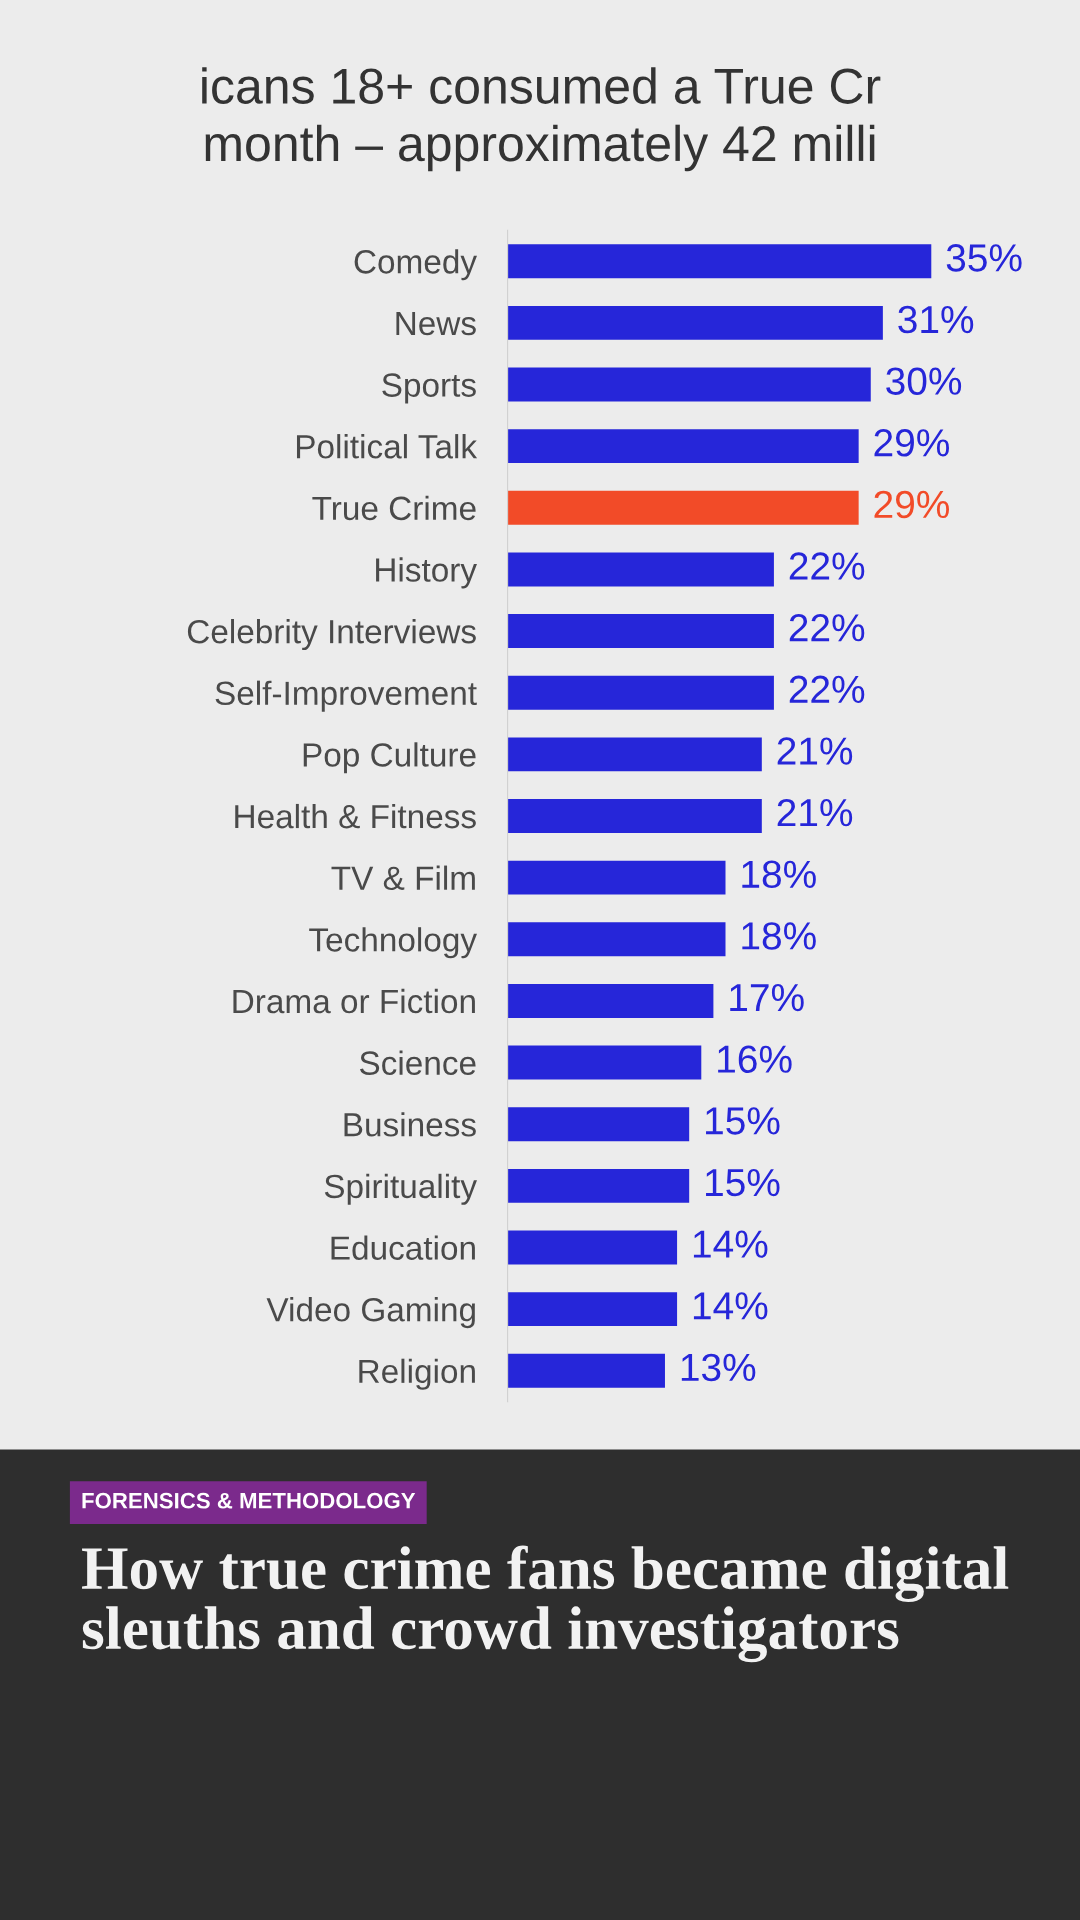  I want to click on y-tick-label: True Crime, so click(394, 508).